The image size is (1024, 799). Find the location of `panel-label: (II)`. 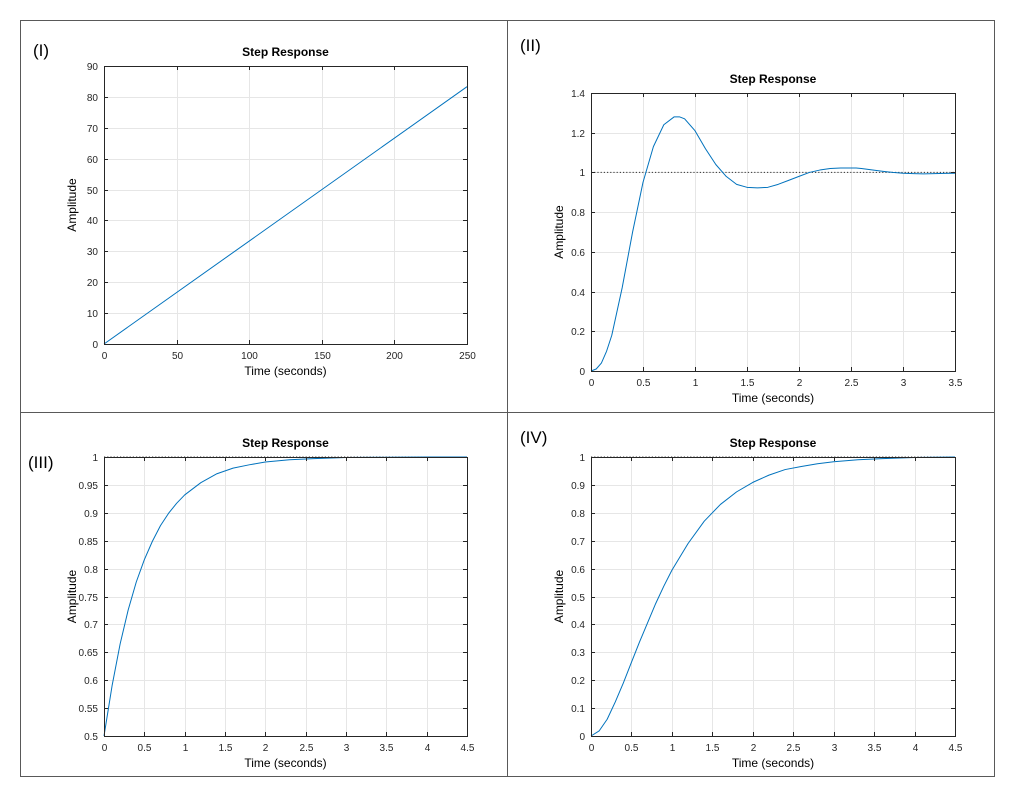

panel-label: (II) is located at coordinates (530, 45).